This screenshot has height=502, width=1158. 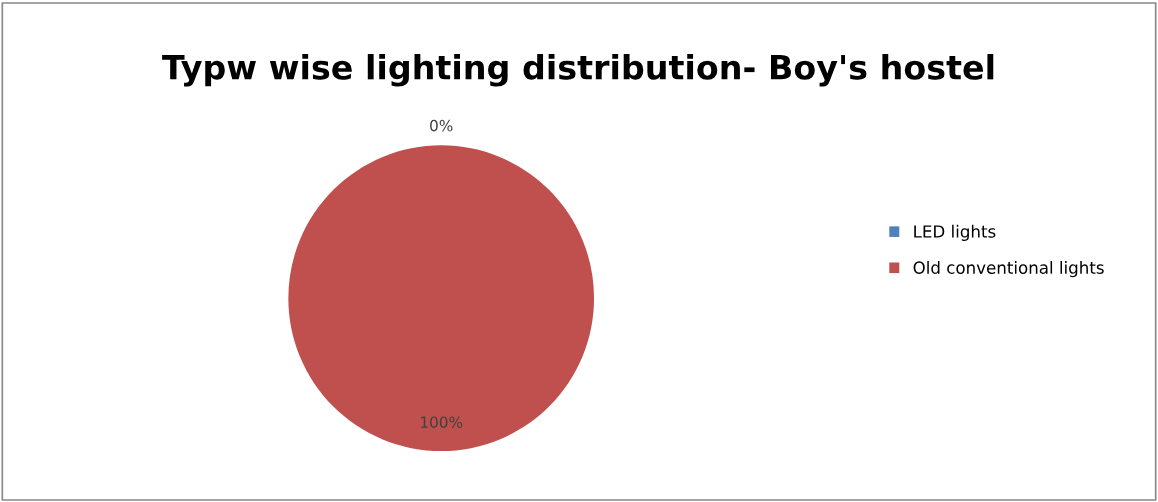 What do you see at coordinates (955, 232) in the screenshot?
I see `legend-label: LED lights` at bounding box center [955, 232].